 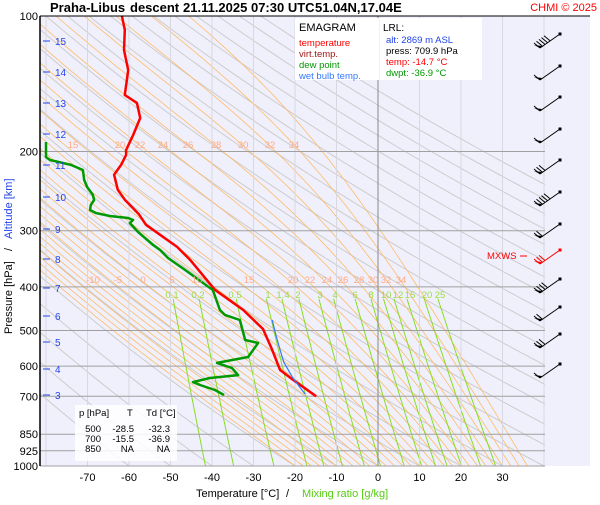 I want to click on mxws-label: MXWS, so click(x=502, y=256).